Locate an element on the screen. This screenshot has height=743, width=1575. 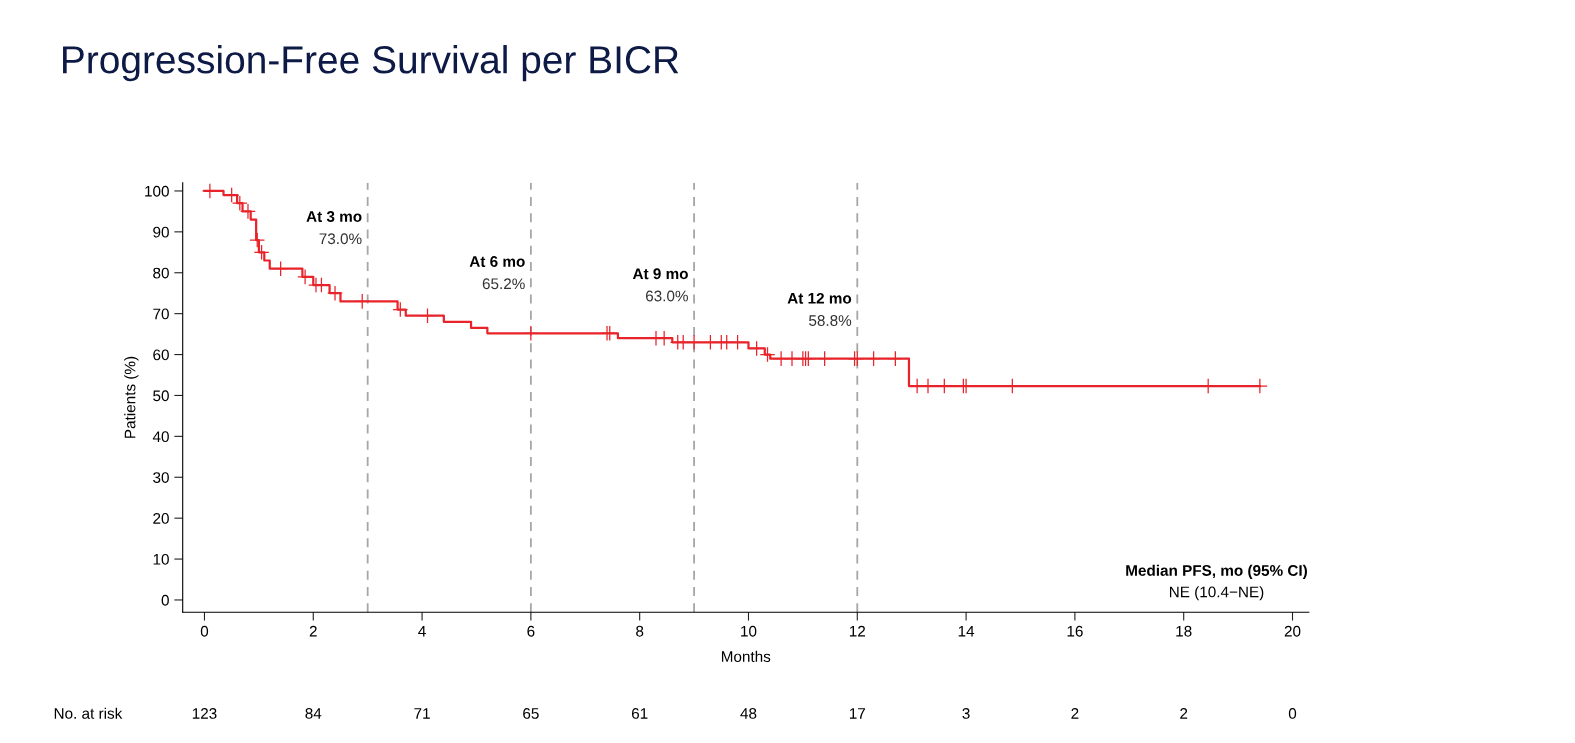
y-tick-label: 100 is located at coordinates (157, 191).